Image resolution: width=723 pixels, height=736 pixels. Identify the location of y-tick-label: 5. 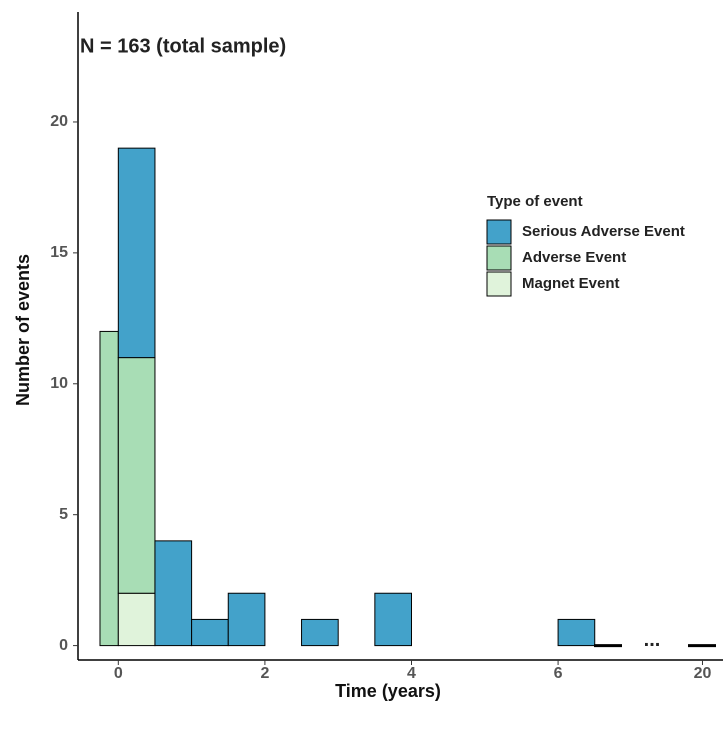
(63, 514).